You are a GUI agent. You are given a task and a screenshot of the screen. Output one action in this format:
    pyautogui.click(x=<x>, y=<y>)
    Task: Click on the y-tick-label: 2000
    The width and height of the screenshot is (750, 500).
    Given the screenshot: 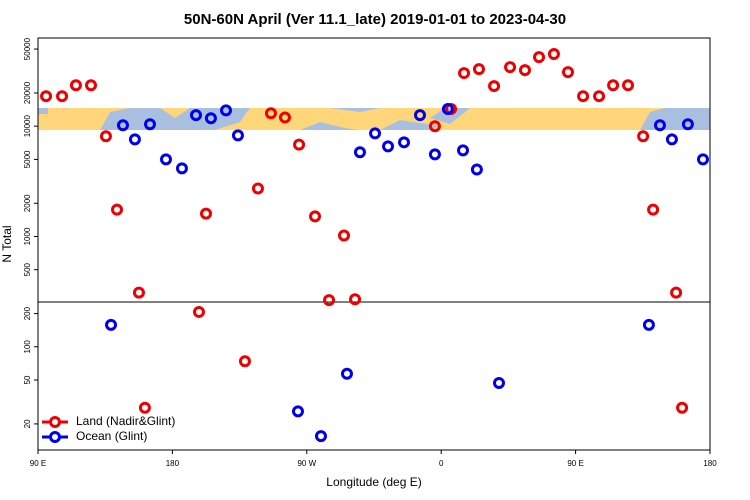 What is the action you would take?
    pyautogui.click(x=27, y=203)
    